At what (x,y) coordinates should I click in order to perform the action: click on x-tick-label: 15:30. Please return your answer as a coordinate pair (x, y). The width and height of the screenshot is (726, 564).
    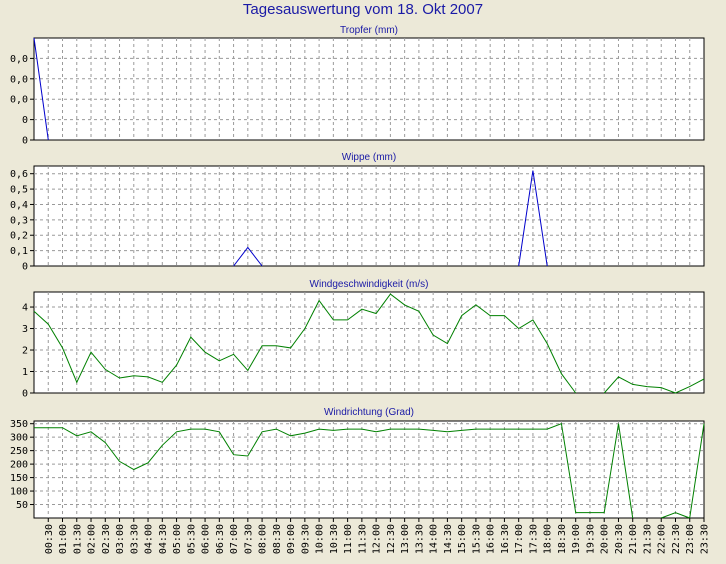
    Looking at the image, I should click on (476, 539).